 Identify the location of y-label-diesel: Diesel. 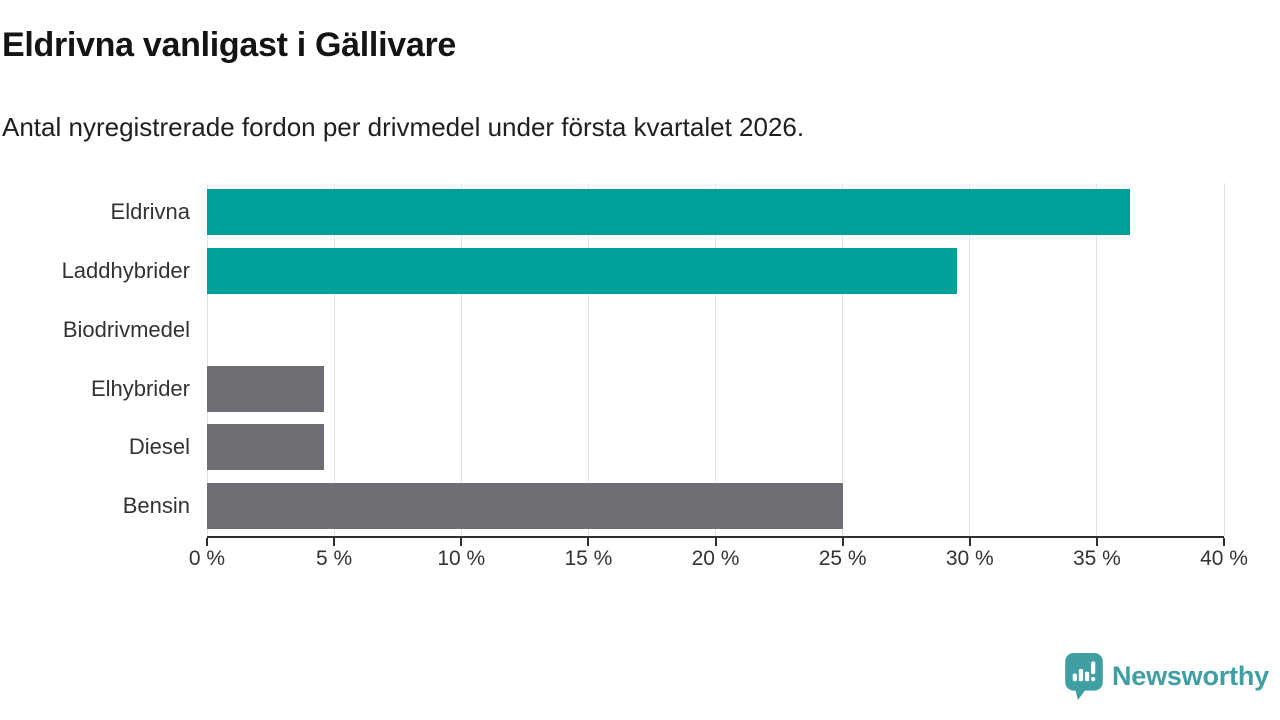
(159, 447).